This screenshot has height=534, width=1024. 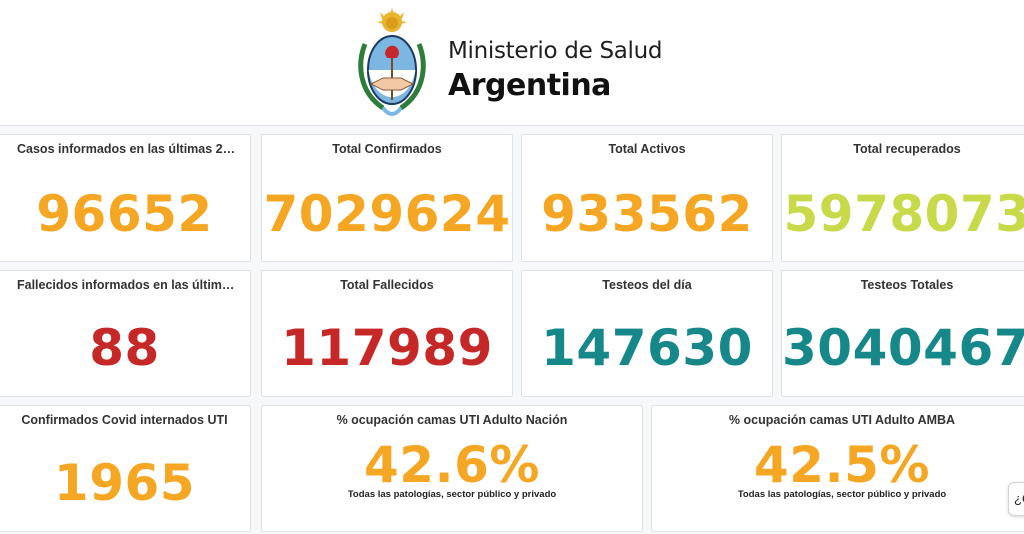 I want to click on card-value: 933562, so click(x=647, y=214).